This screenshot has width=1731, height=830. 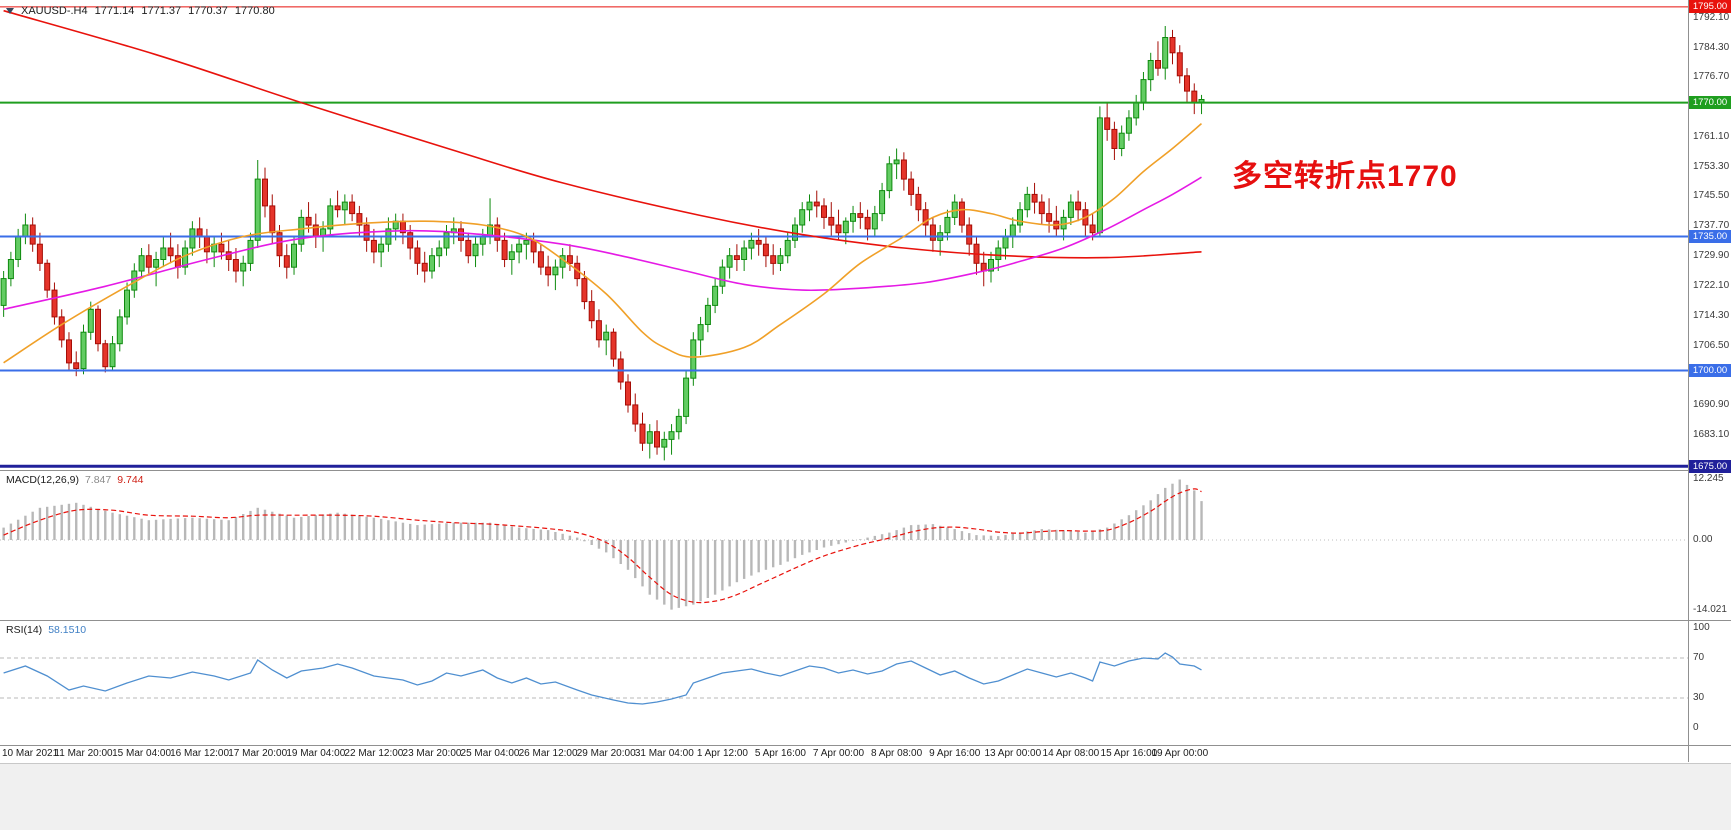 What do you see at coordinates (67, 630) in the screenshot?
I see `rsi-value: 58.1510` at bounding box center [67, 630].